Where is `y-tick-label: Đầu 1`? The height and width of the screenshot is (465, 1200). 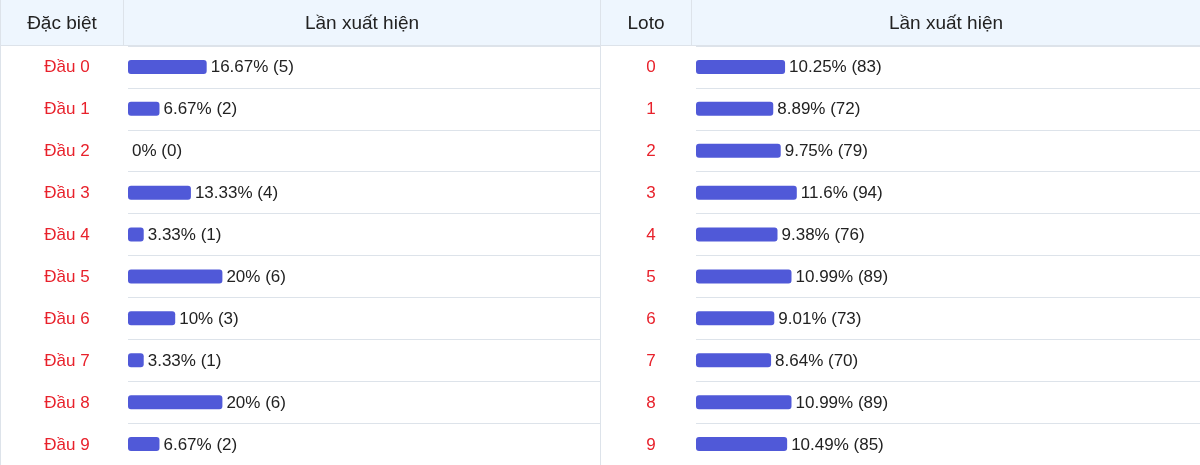
y-tick-label: Đầu 1 is located at coordinates (67, 109).